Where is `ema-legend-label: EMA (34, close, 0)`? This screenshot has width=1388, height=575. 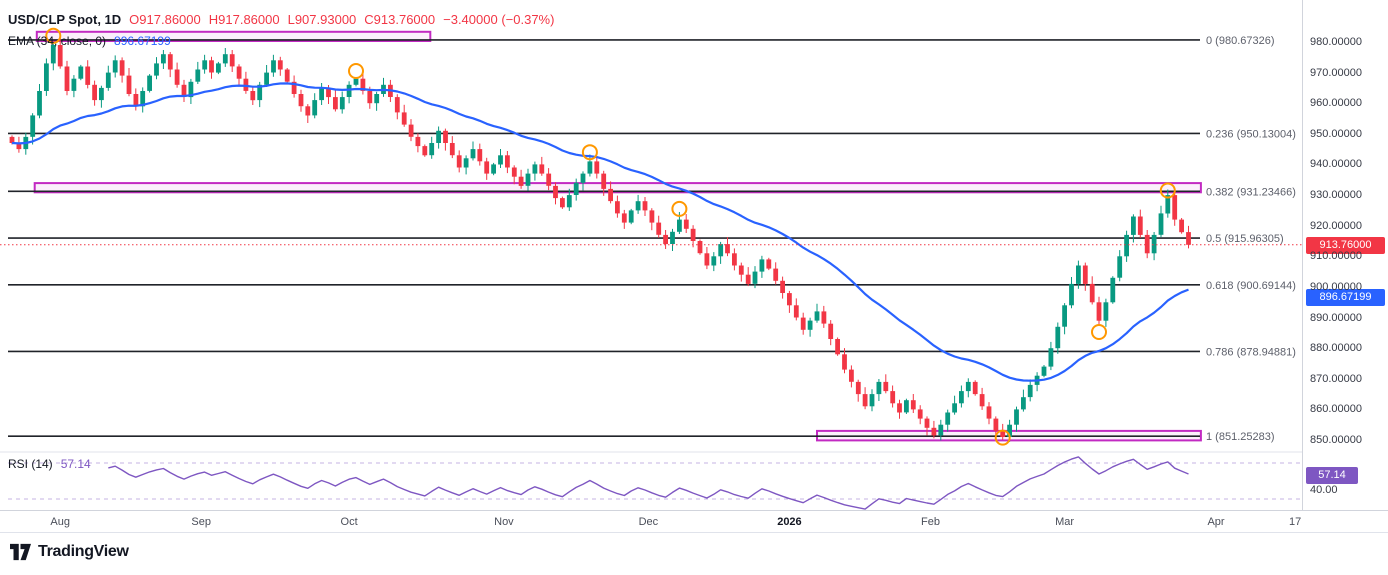 ema-legend-label: EMA (34, close, 0) is located at coordinates (57, 41).